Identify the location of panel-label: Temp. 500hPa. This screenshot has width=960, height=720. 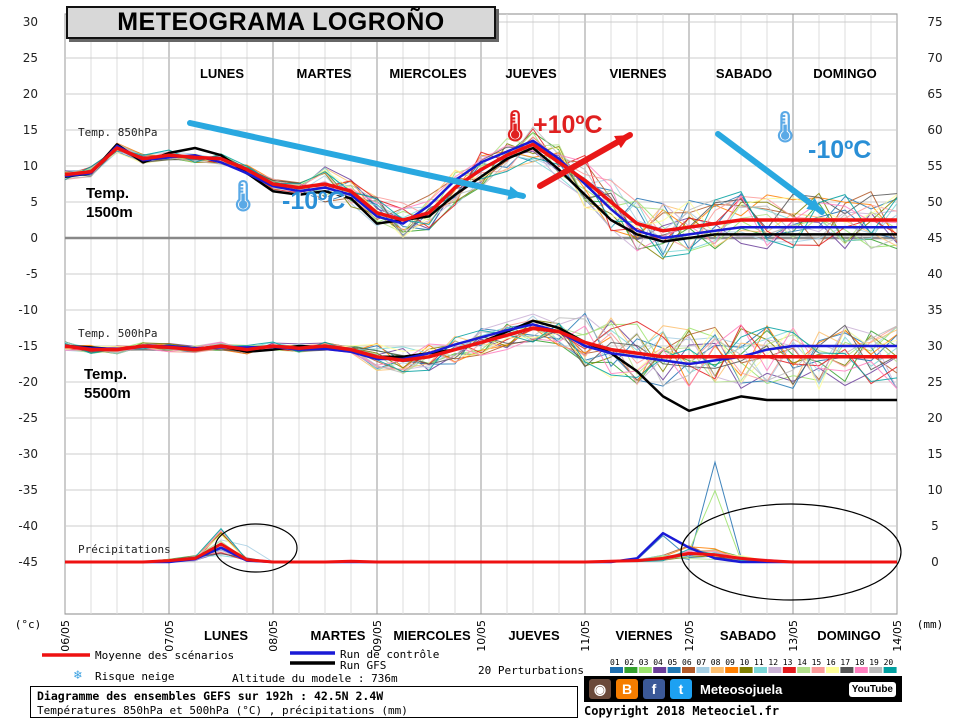
(117, 333).